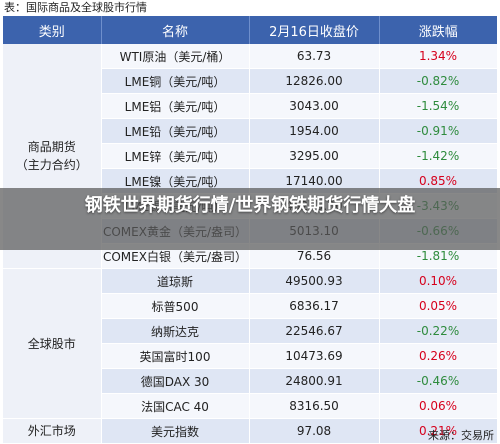 This screenshot has height=444, width=500. I want to click on price-cell: 22546.67, so click(314, 331).